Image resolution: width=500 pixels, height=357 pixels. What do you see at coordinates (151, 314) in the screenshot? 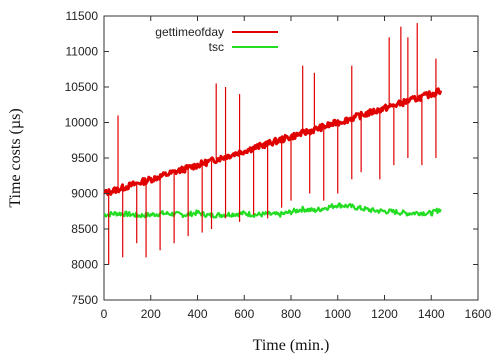
I see `x-tick-label: 200` at bounding box center [151, 314].